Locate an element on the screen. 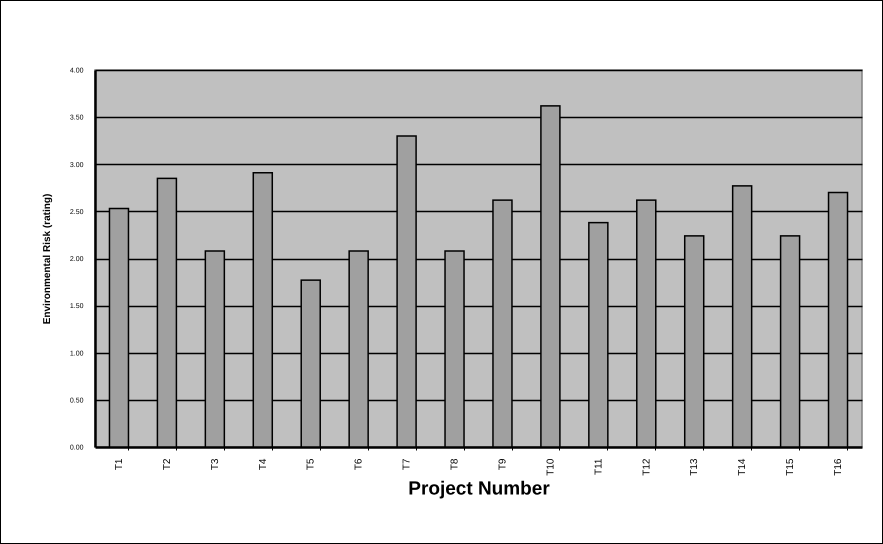 Image resolution: width=883 pixels, height=544 pixels. x-tick-label: T14 is located at coordinates (742, 467).